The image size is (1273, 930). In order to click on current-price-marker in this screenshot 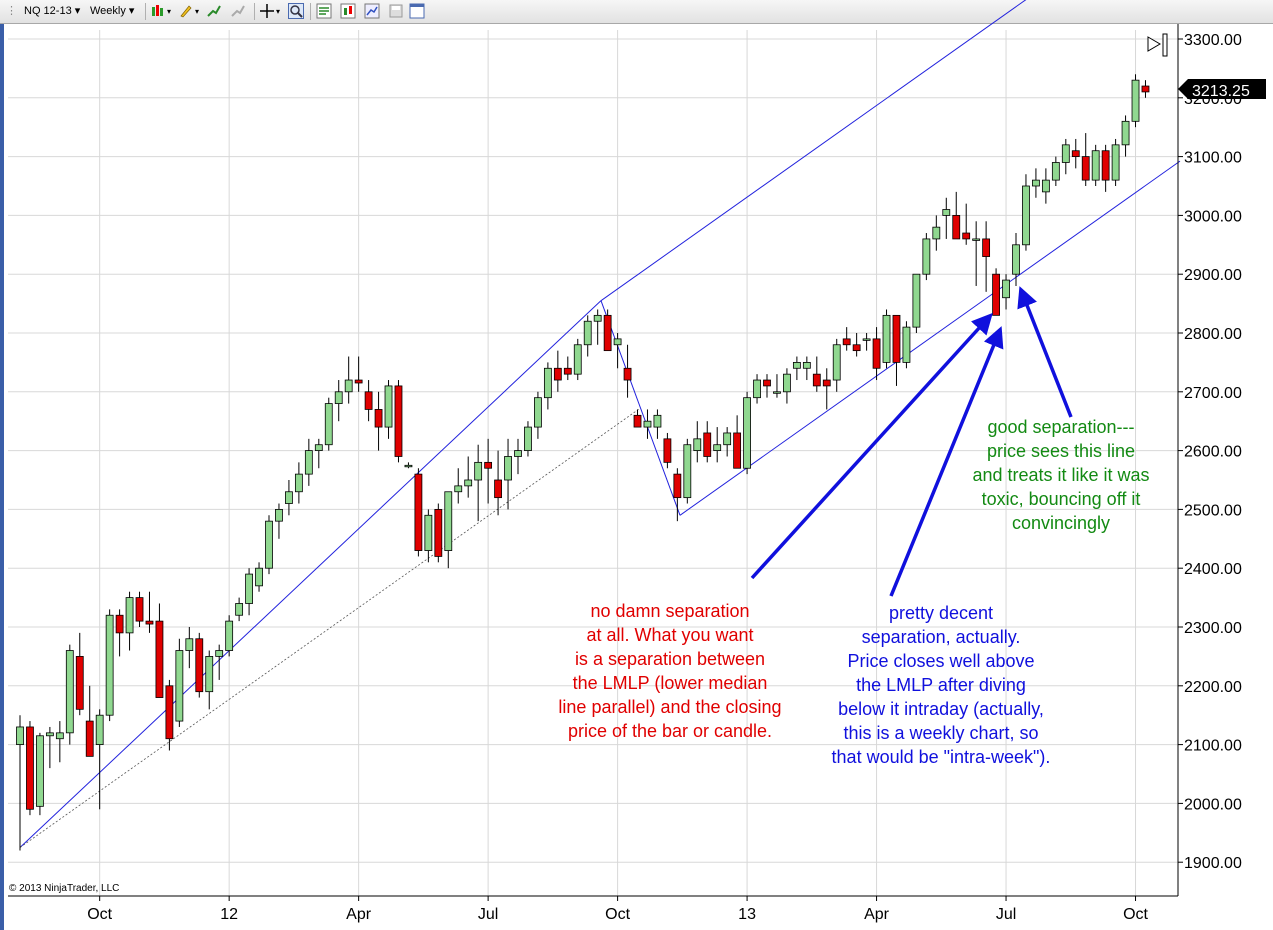, I will do `click(1222, 89)`.